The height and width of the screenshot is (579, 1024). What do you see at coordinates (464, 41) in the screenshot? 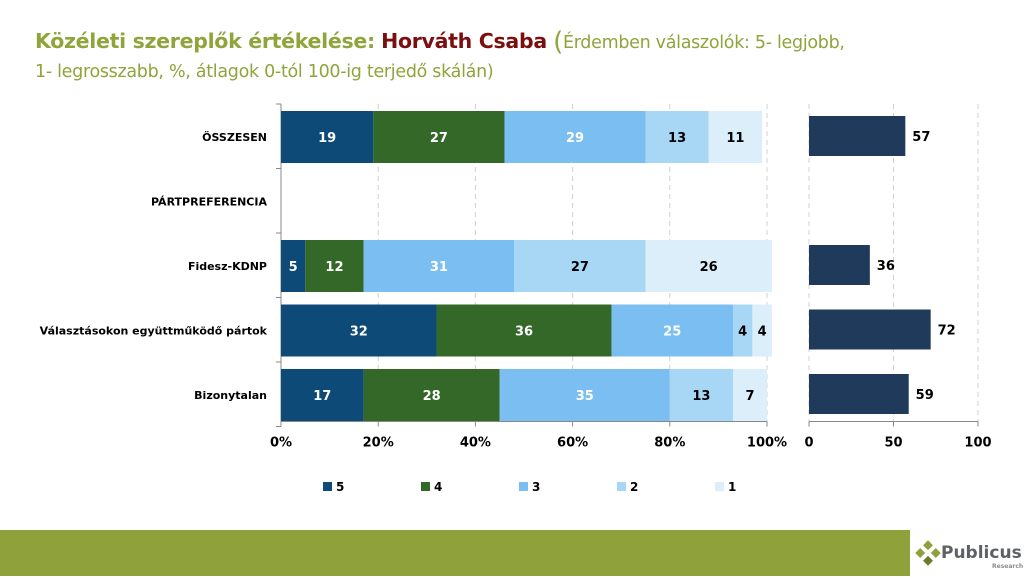
I see `title-person-name: Horváth Csaba` at bounding box center [464, 41].